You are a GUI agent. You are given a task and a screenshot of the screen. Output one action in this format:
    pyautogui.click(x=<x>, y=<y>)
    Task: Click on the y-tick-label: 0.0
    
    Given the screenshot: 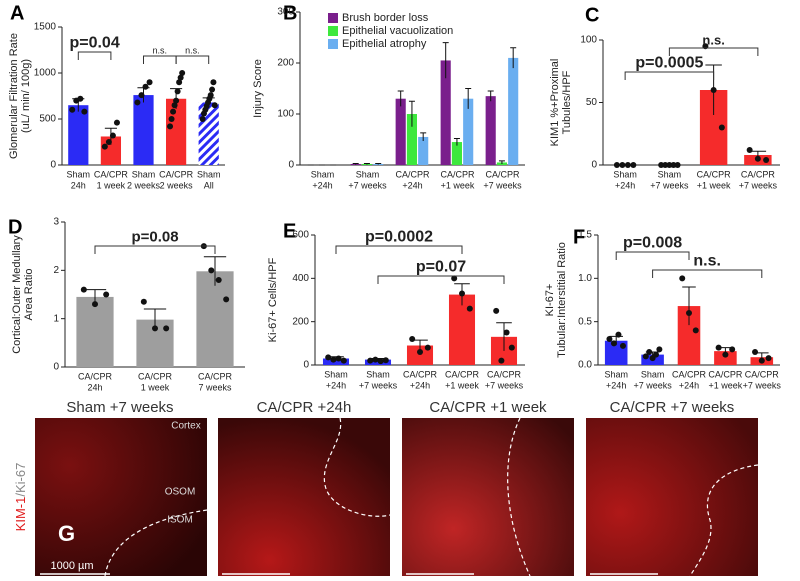 What is the action you would take?
    pyautogui.click(x=585, y=365)
    